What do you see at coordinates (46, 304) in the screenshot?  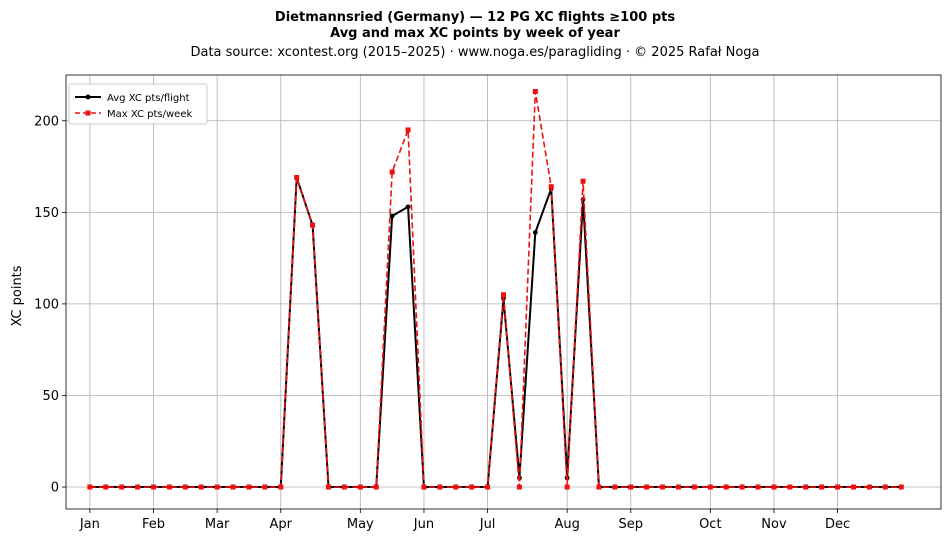 I see `y-tick-label: 100` at bounding box center [46, 304].